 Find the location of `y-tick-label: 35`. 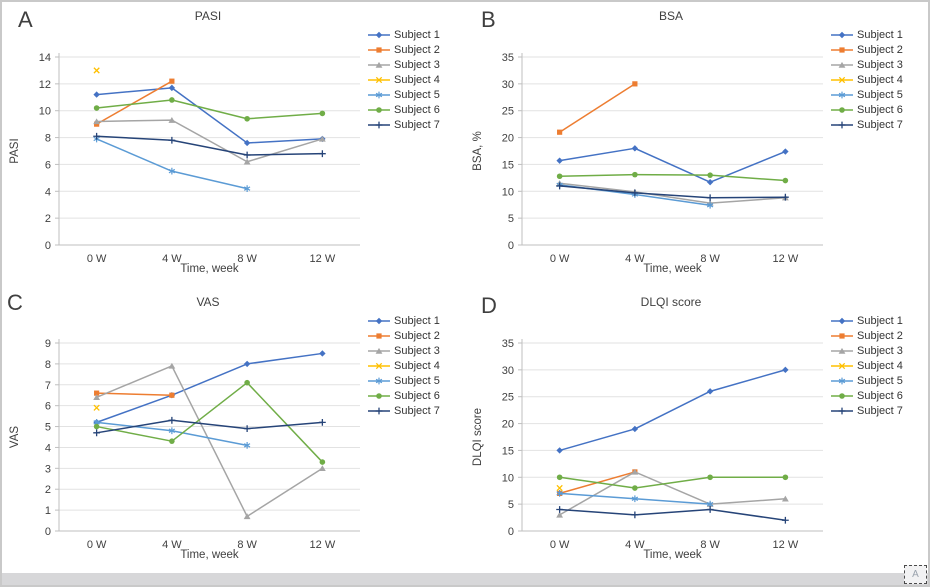

y-tick-label: 35 is located at coordinates (508, 344).